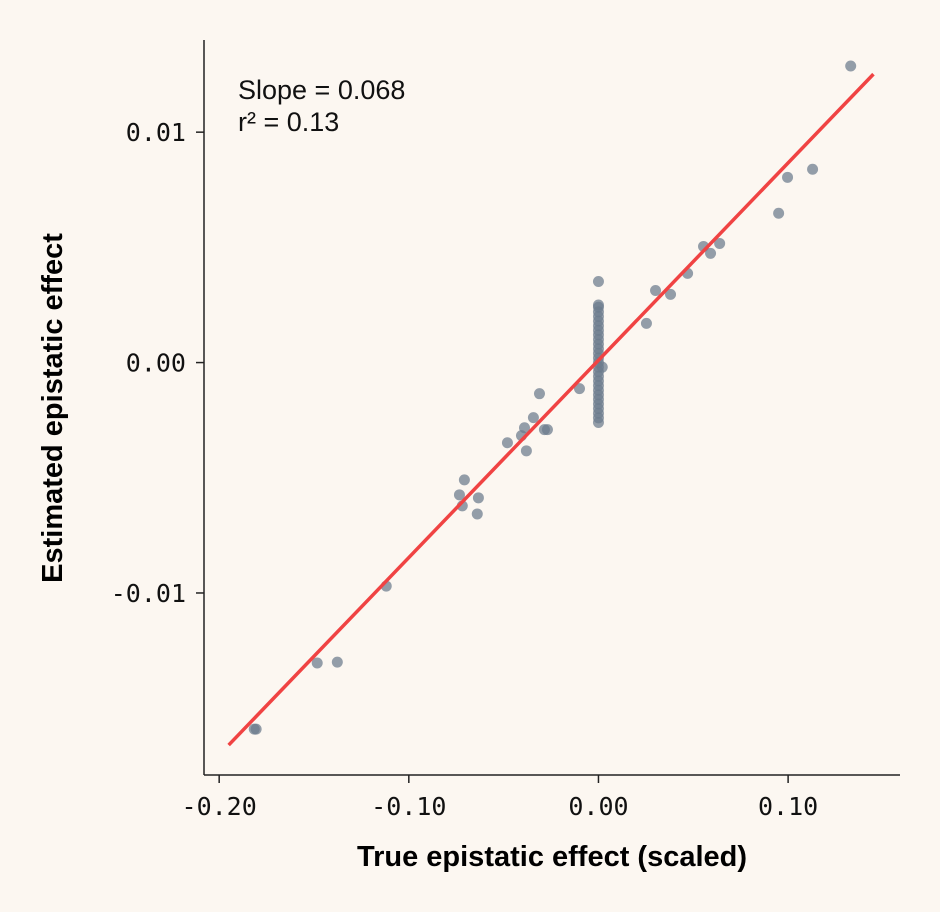  Describe the element at coordinates (156, 132) in the screenshot. I see `y-tick-label: 0.01` at that location.